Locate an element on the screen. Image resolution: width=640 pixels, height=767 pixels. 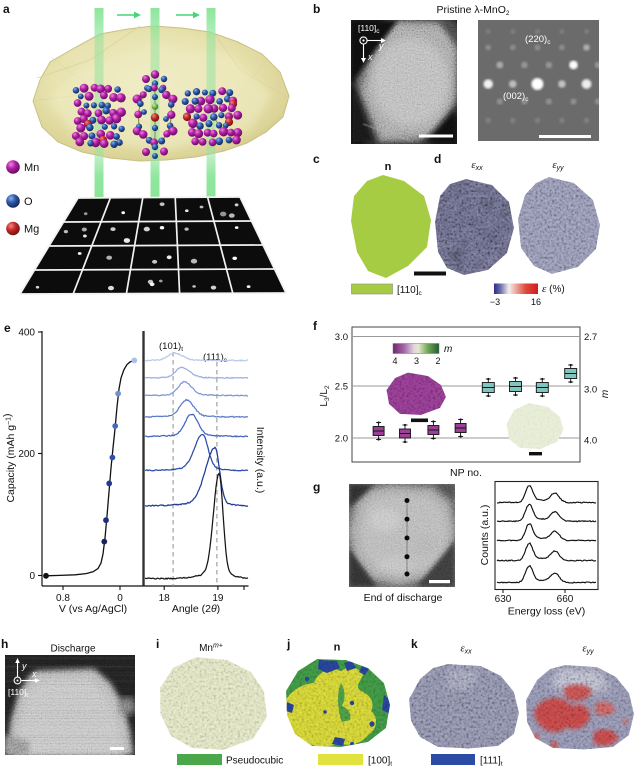
svg-text: 4 is located at coordinates (394, 361).